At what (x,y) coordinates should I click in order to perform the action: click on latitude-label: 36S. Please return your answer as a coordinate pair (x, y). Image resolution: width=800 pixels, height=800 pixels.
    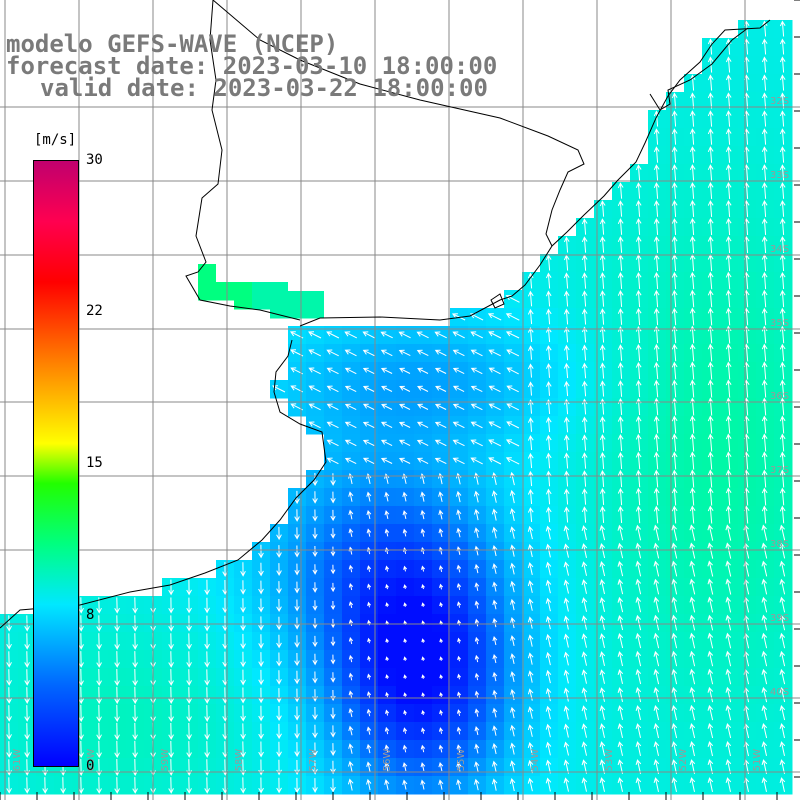
    Looking at the image, I should click on (779, 396).